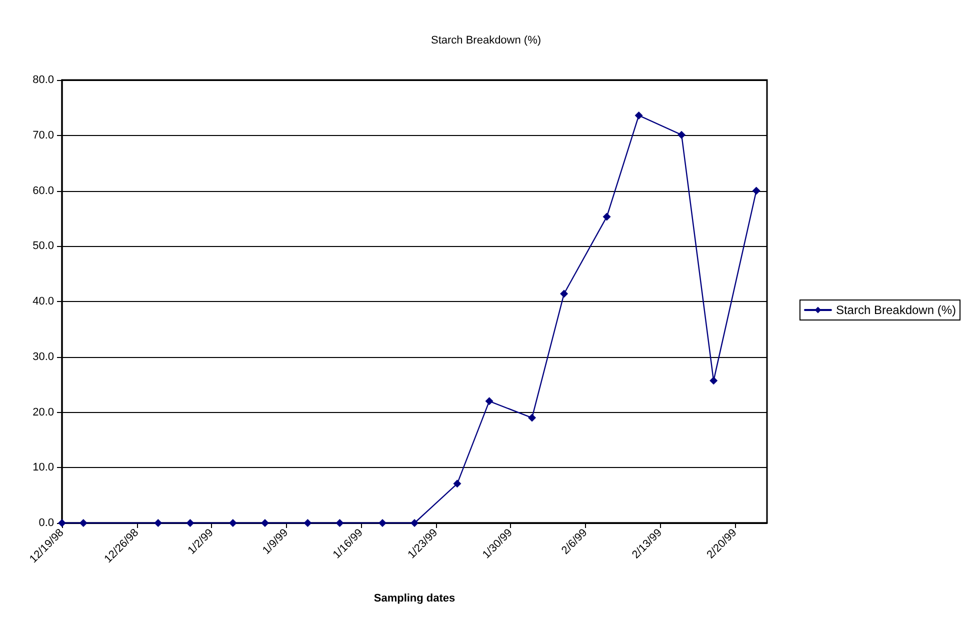  I want to click on y-tick-label: 40.0, so click(43, 302).